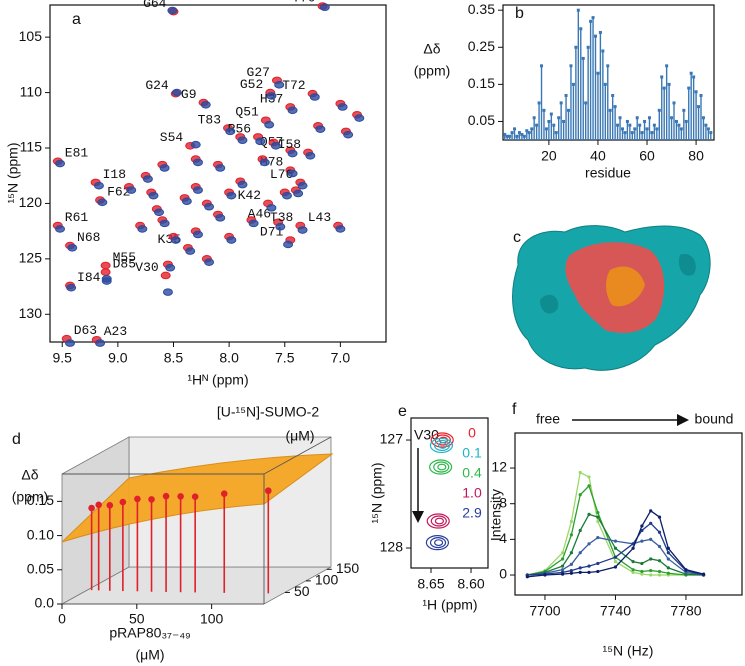 Image resolution: width=745 pixels, height=666 pixels. Describe the element at coordinates (714, 419) in the screenshot. I see `annotation: bound` at that location.